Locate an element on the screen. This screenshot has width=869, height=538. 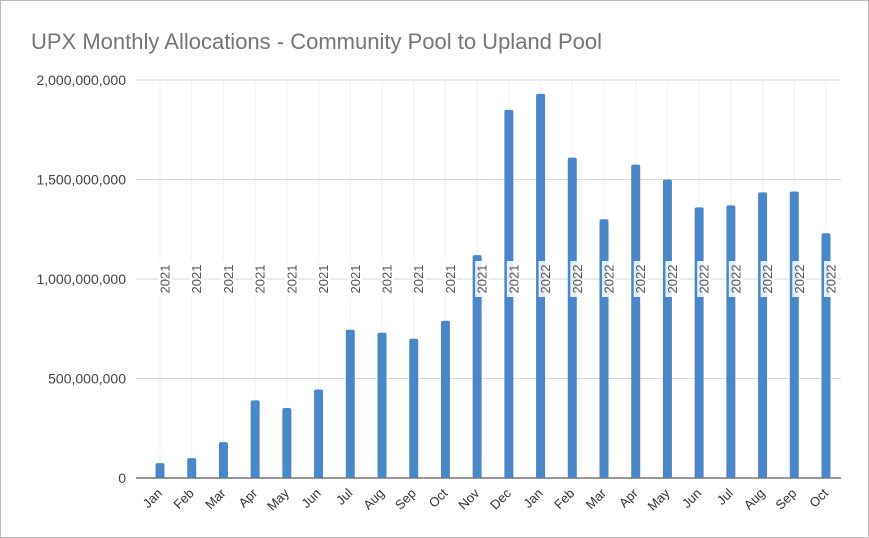
y-tick-label: 1,000,000,000 is located at coordinates (81, 279).